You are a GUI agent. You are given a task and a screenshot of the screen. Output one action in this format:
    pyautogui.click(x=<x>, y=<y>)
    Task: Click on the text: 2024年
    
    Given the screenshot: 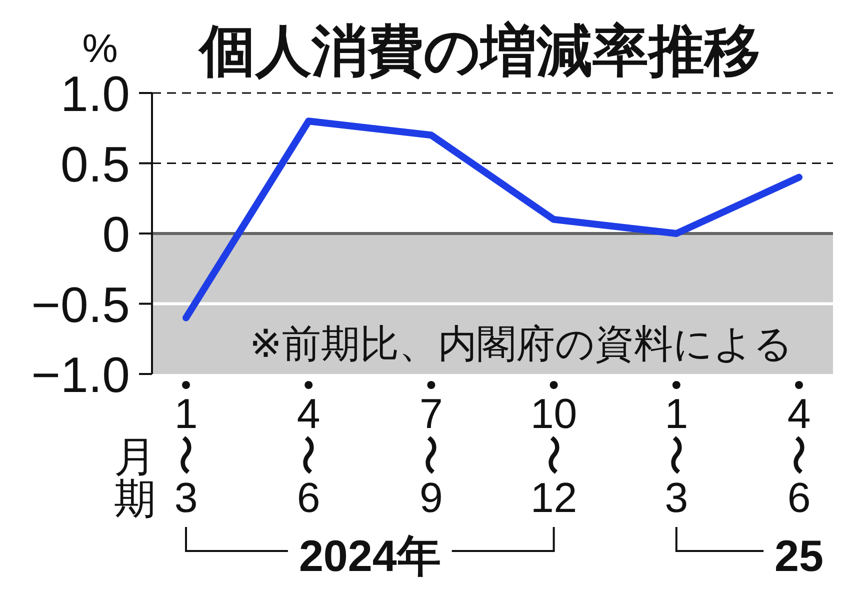 What is the action you would take?
    pyautogui.click(x=369, y=556)
    